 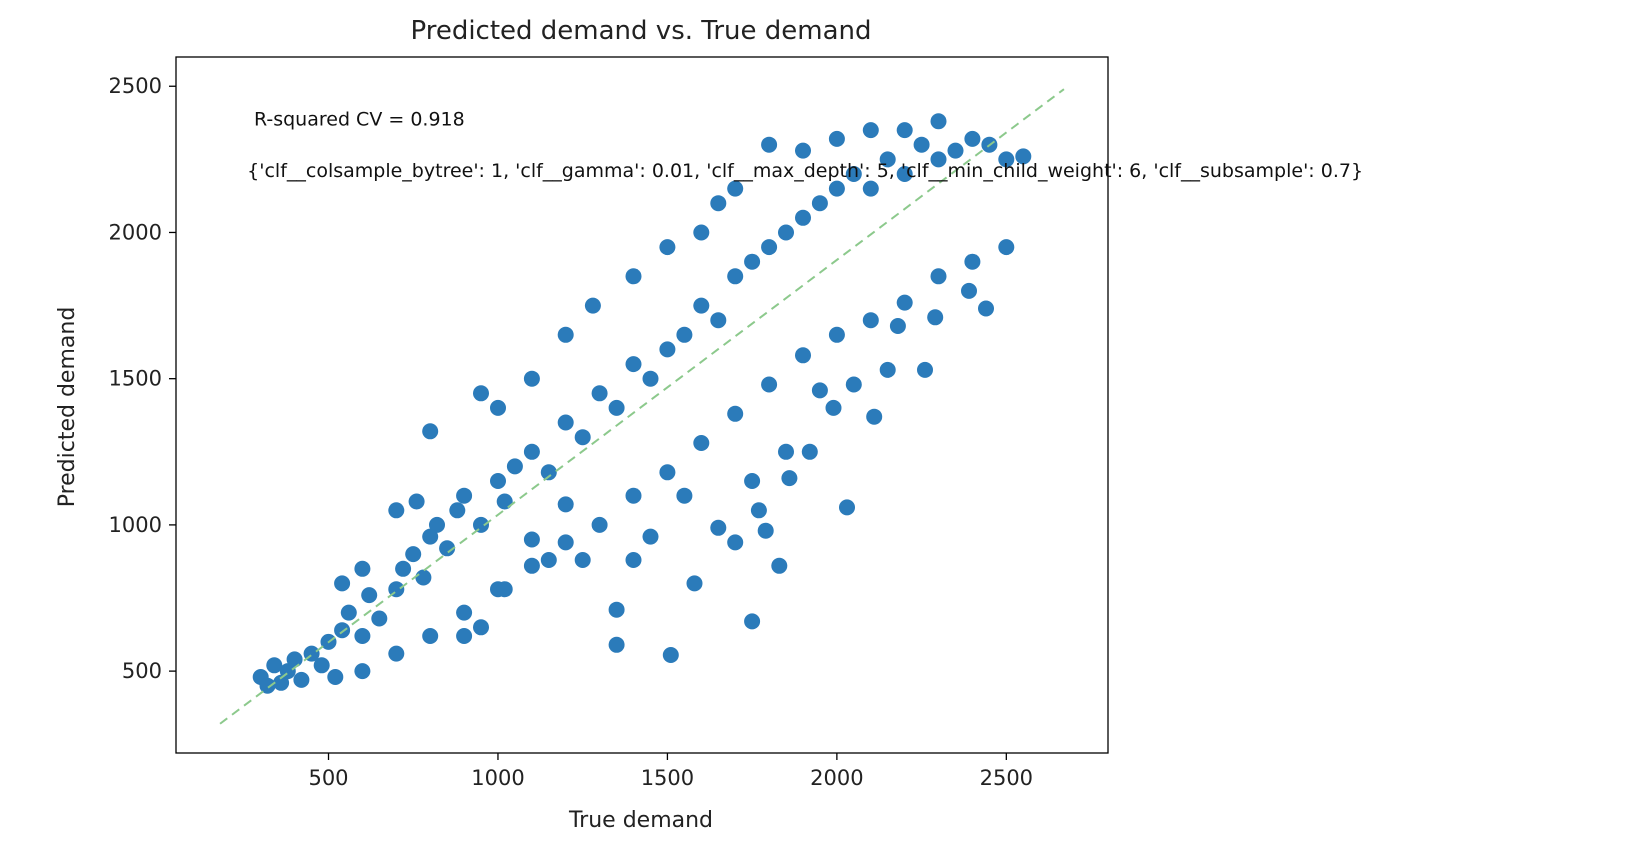 What do you see at coordinates (359, 120) in the screenshot?
I see `r-squared-annotation: R-squared CV = 0.918` at bounding box center [359, 120].